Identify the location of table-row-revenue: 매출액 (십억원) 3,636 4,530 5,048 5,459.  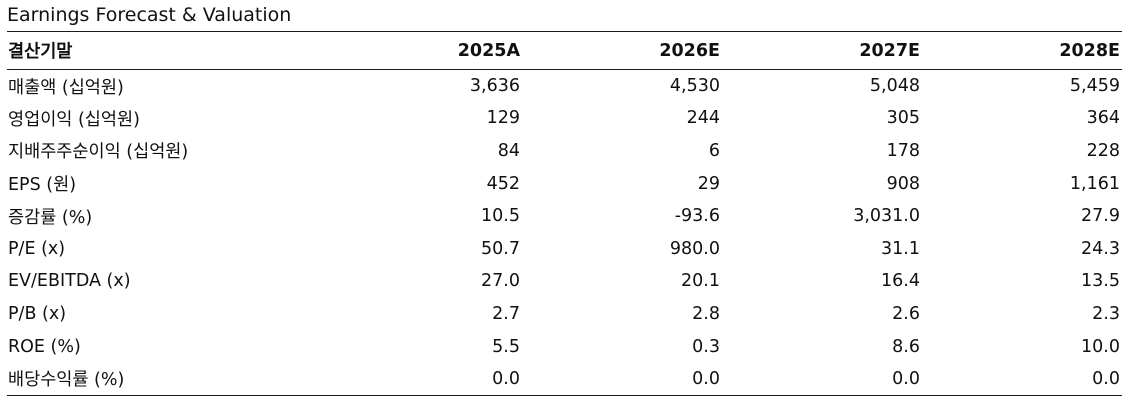
(564, 86).